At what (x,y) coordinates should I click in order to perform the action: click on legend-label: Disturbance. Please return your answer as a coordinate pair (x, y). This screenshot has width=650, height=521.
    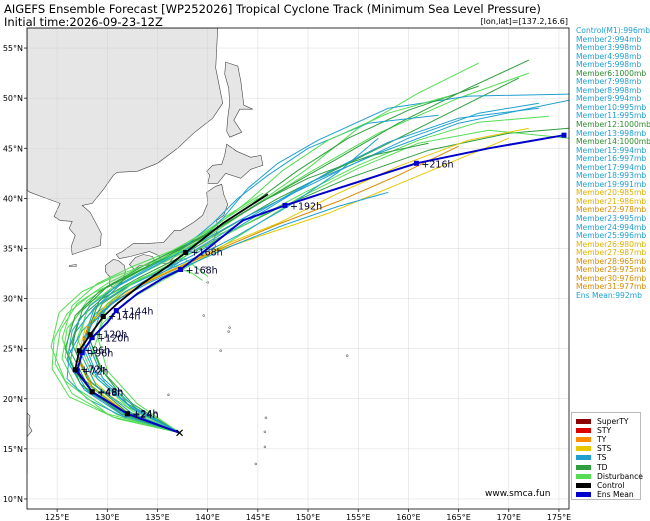
    Looking at the image, I should click on (620, 476).